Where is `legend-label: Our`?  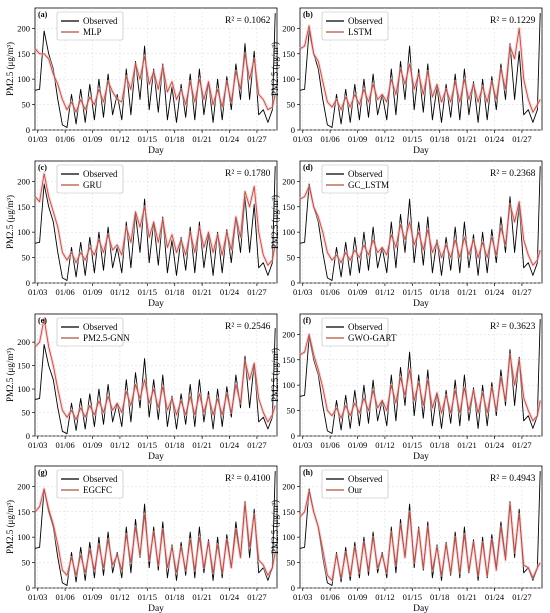 legend-label: Our is located at coordinates (355, 490).